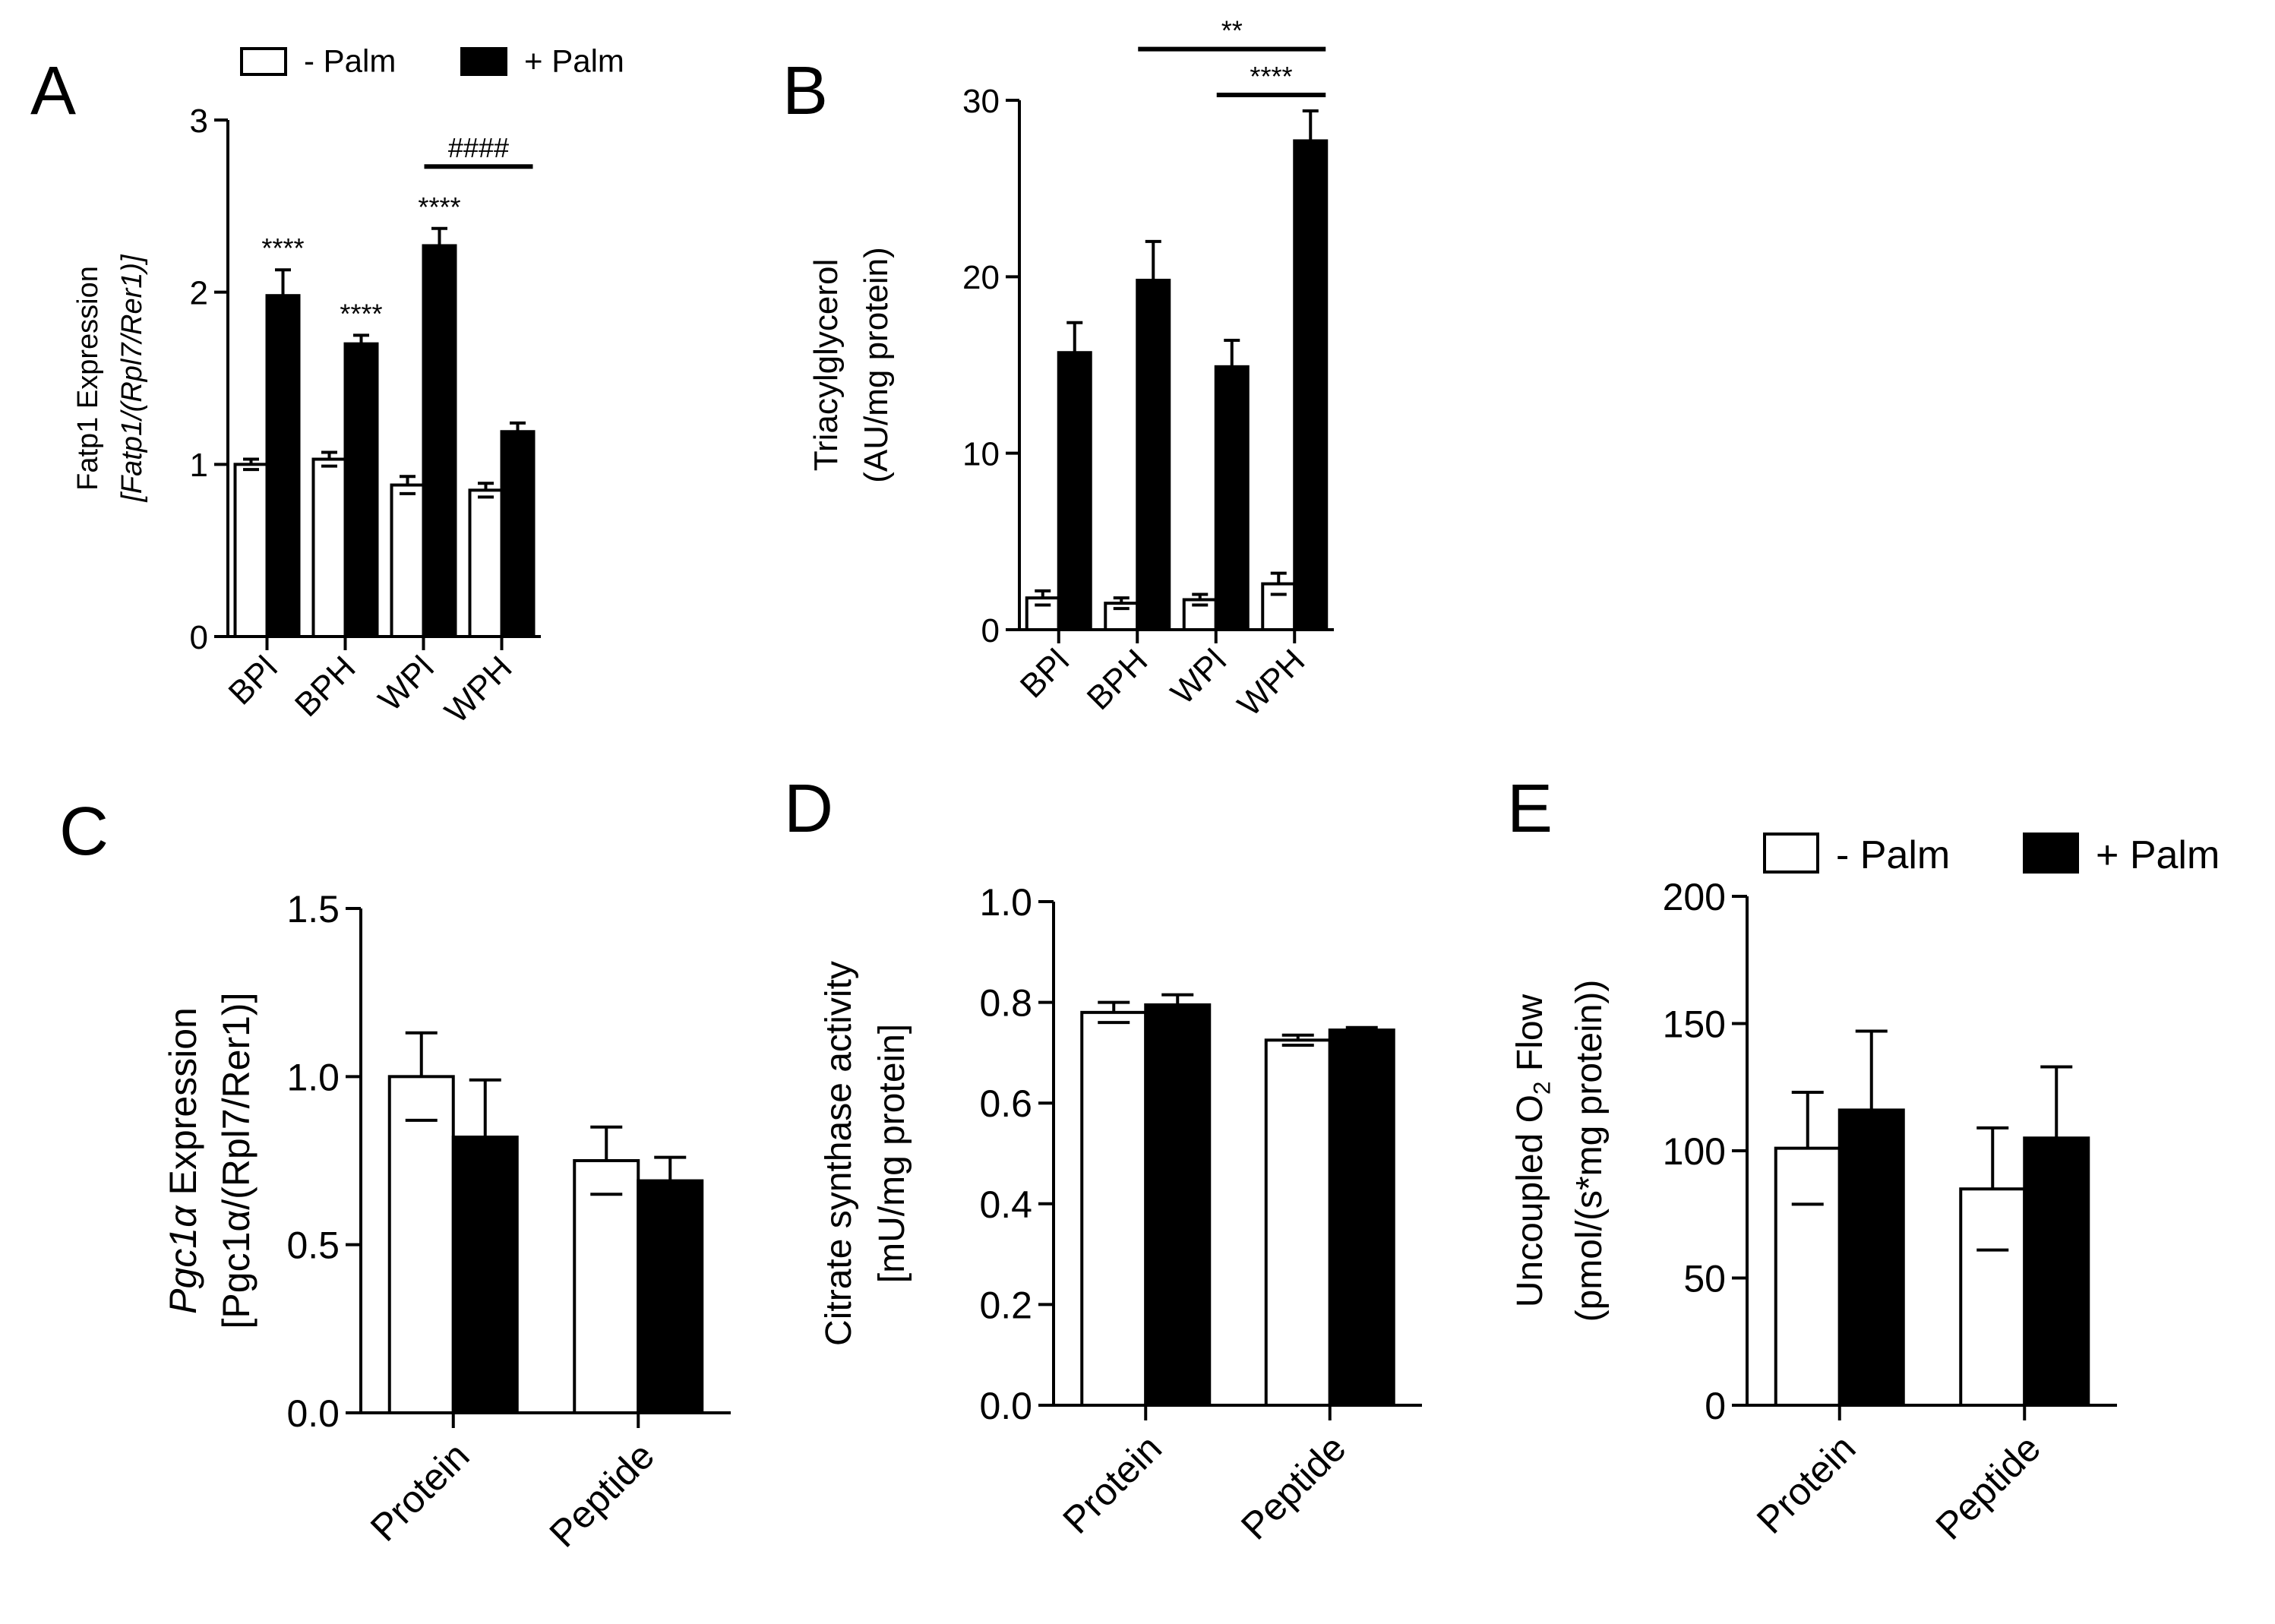 Image resolution: width=2275 pixels, height=1624 pixels. I want to click on y-axis-label: Uncoupled O2 Flow, so click(1533, 1150).